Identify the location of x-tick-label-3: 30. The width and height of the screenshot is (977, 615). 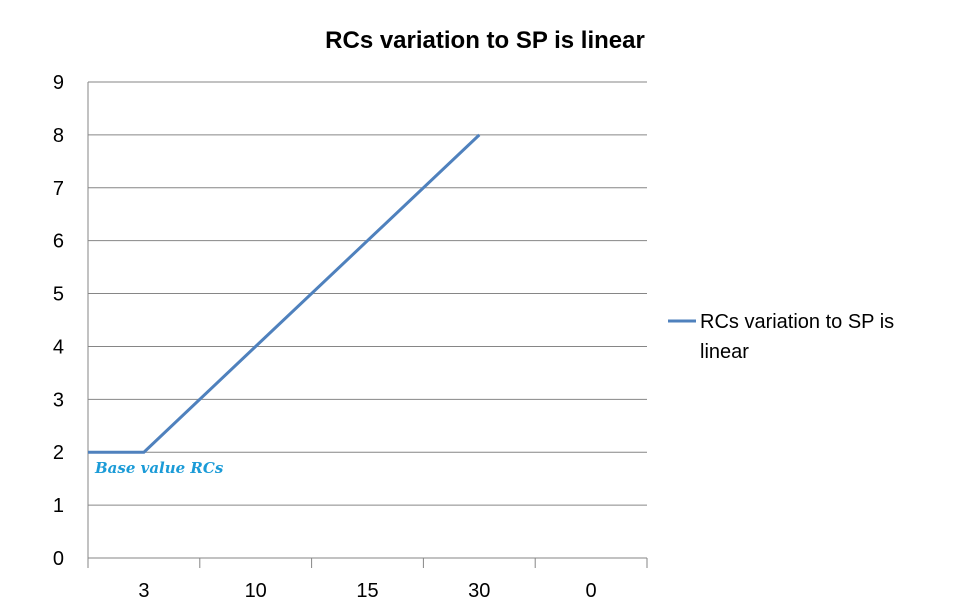
(479, 591).